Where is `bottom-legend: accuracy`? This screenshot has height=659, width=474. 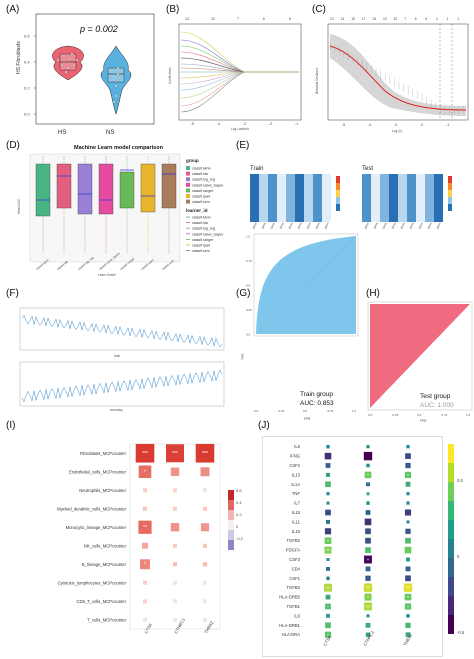
bottom-legend: accuracy is located at coordinates (116, 410).